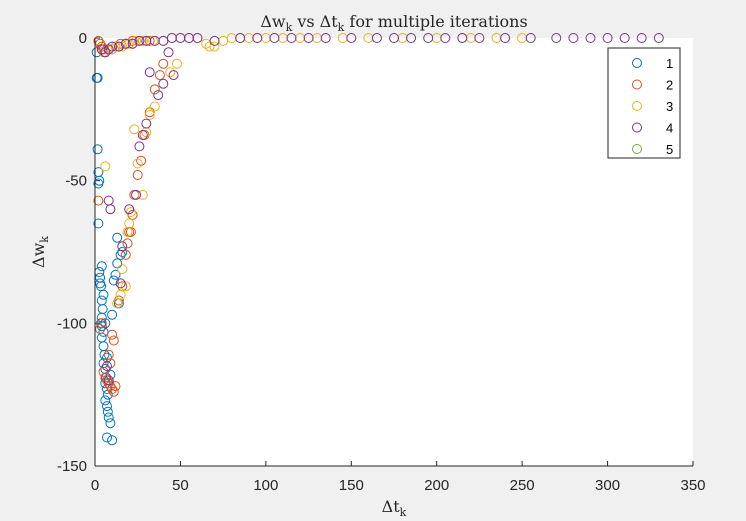 This screenshot has width=746, height=521. What do you see at coordinates (83, 38) in the screenshot?
I see `y-tick-label: 0` at bounding box center [83, 38].